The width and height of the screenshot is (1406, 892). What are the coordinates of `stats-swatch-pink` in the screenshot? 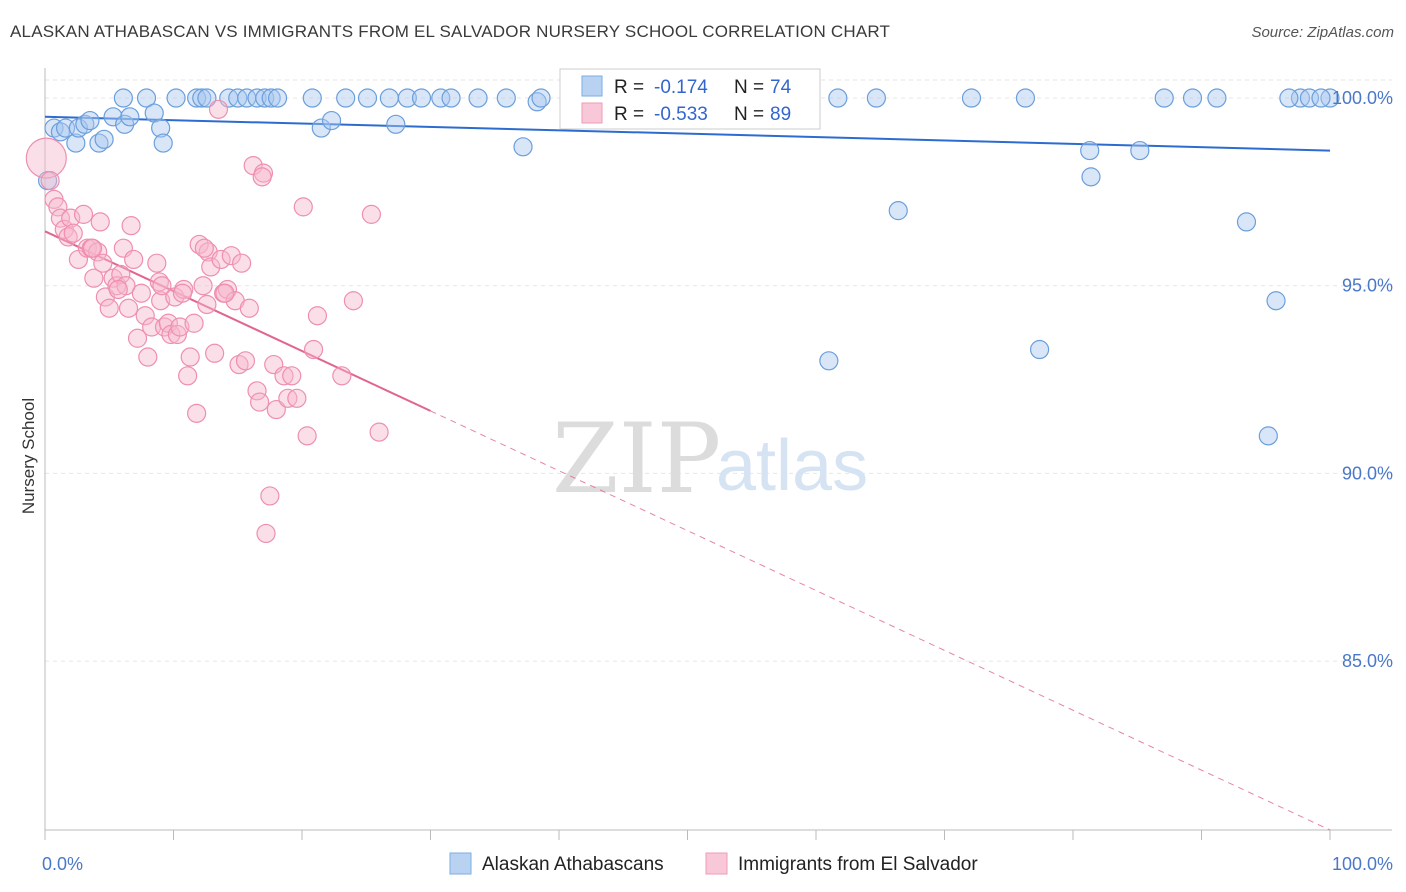 It's located at (592, 113).